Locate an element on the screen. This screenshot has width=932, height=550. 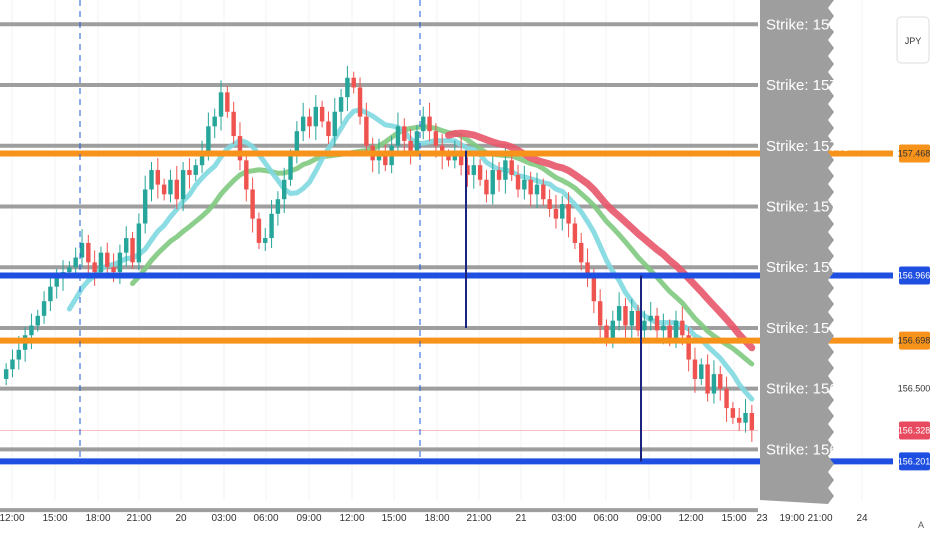
price-tag-label: 156.698 is located at coordinates (914, 341).